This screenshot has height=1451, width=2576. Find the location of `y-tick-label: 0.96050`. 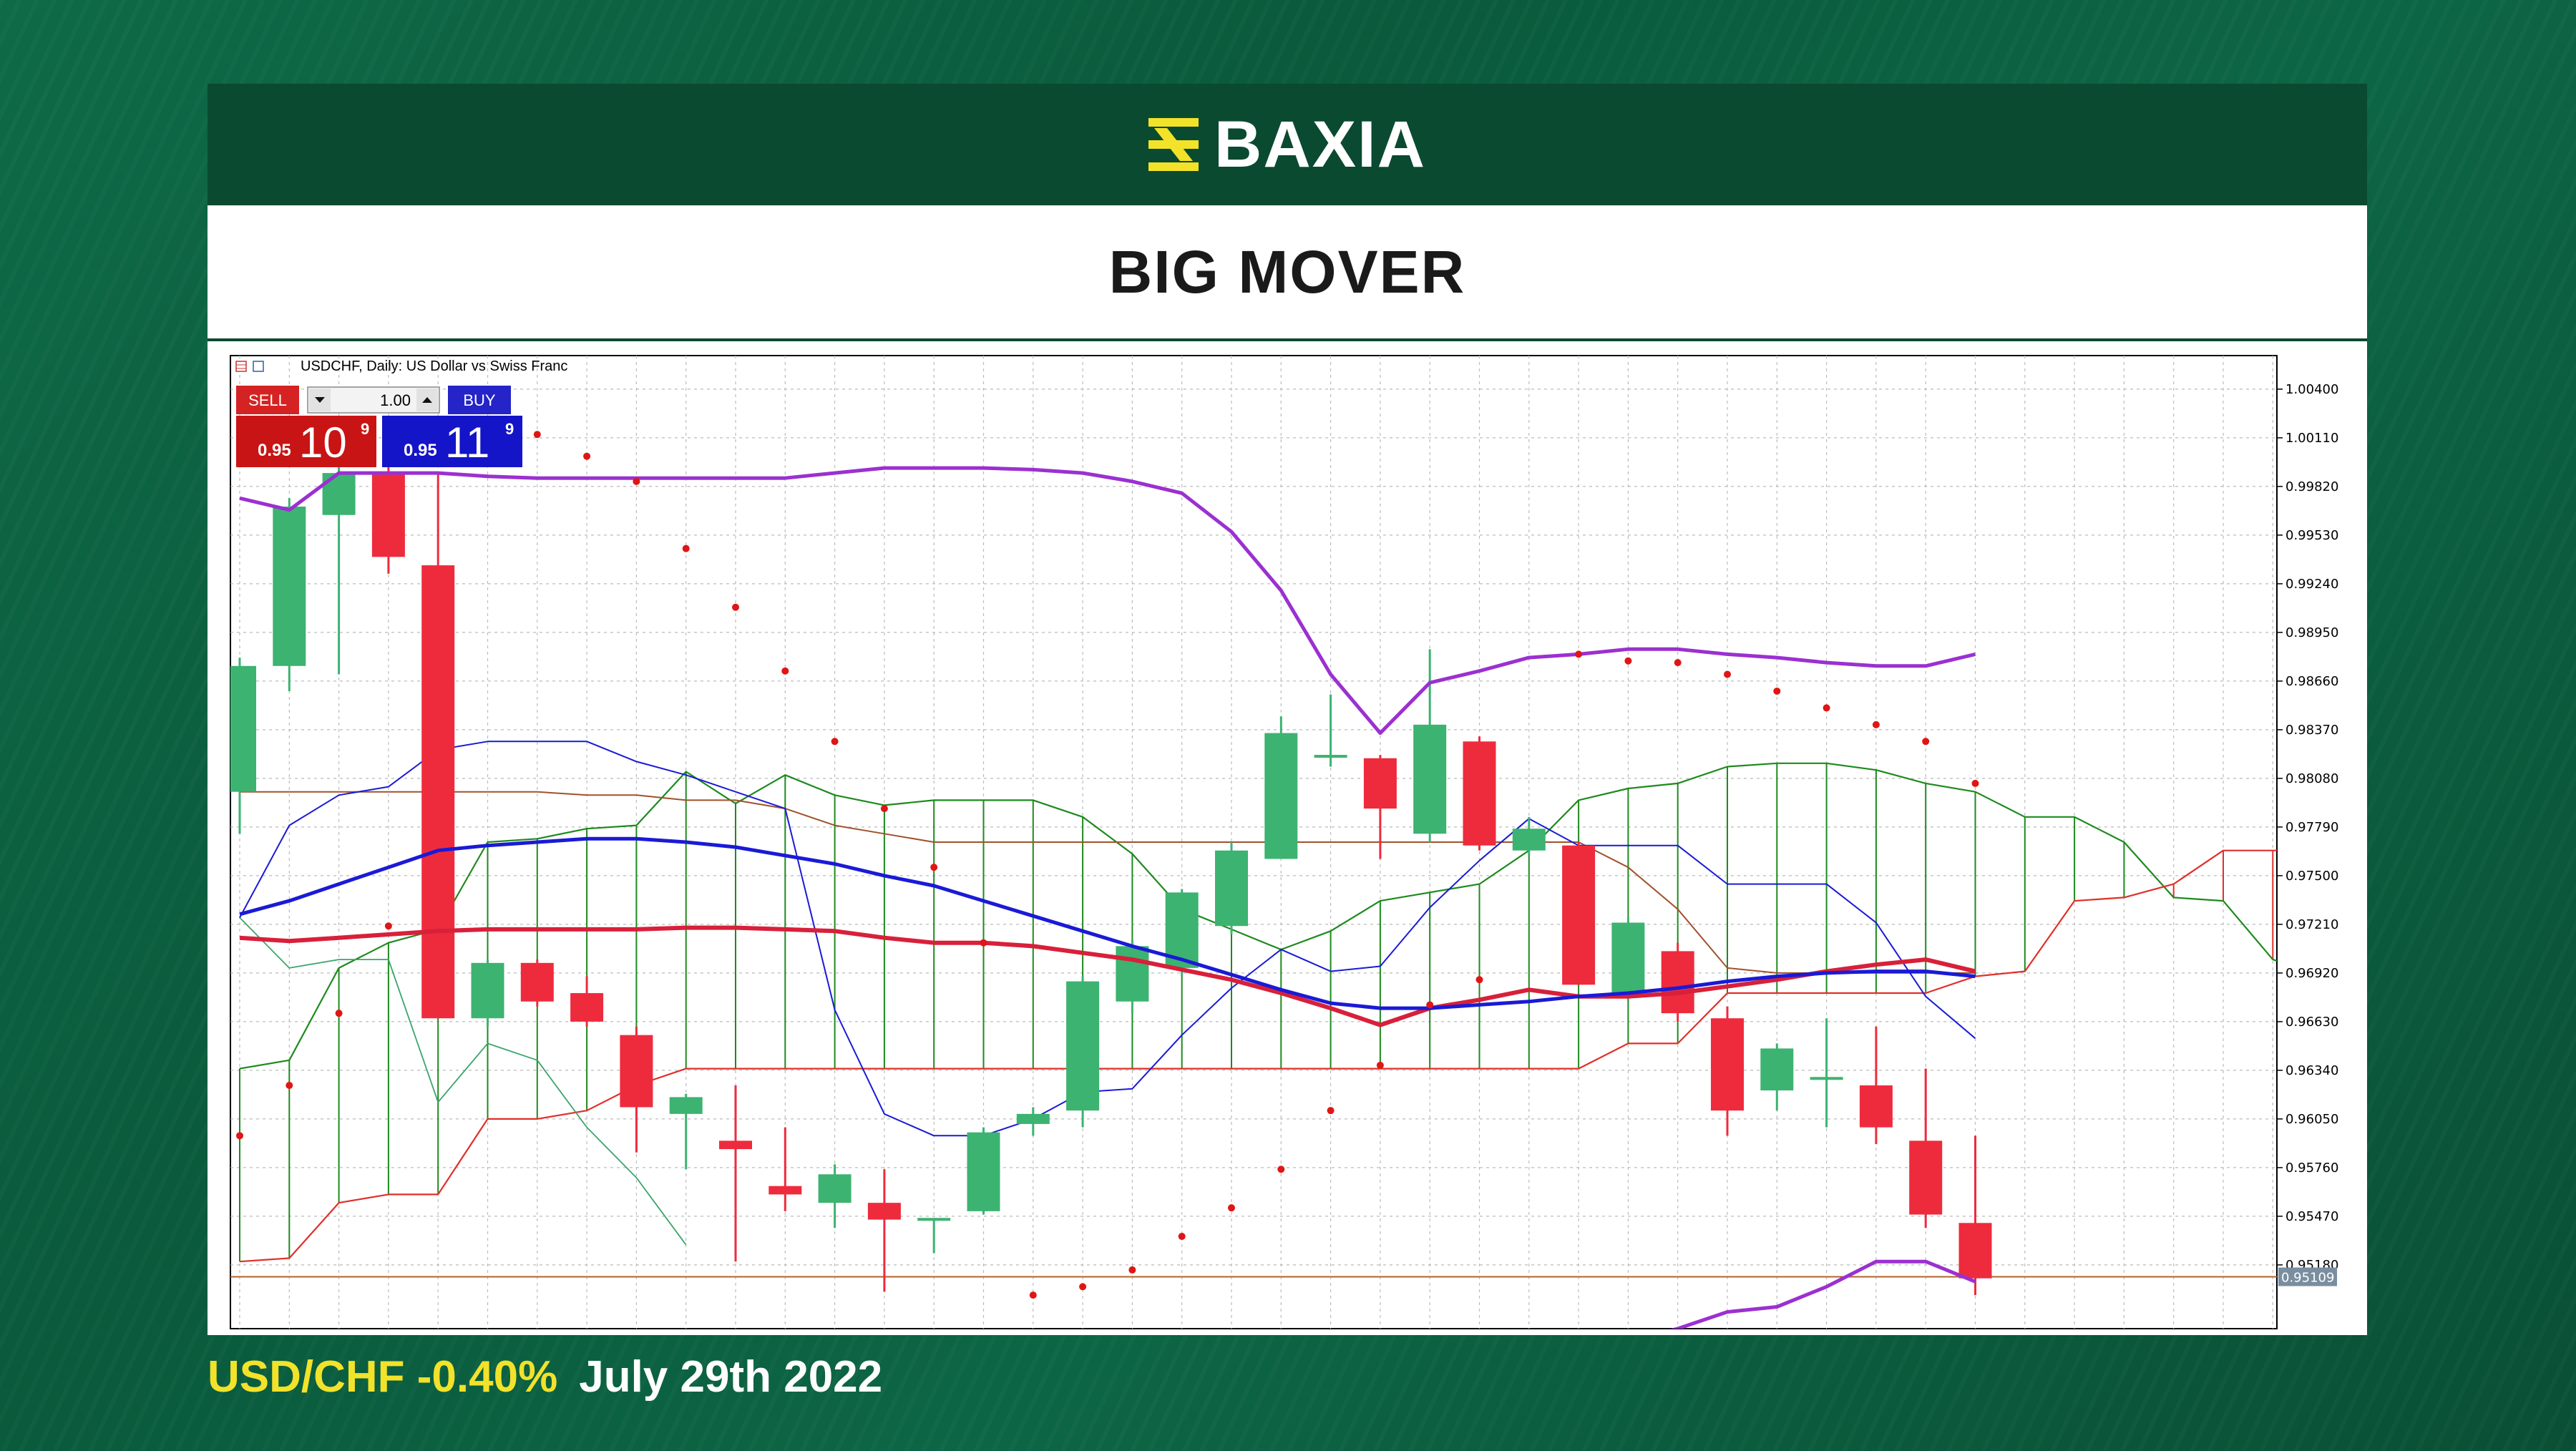

y-tick-label: 0.96050 is located at coordinates (2311, 1120).